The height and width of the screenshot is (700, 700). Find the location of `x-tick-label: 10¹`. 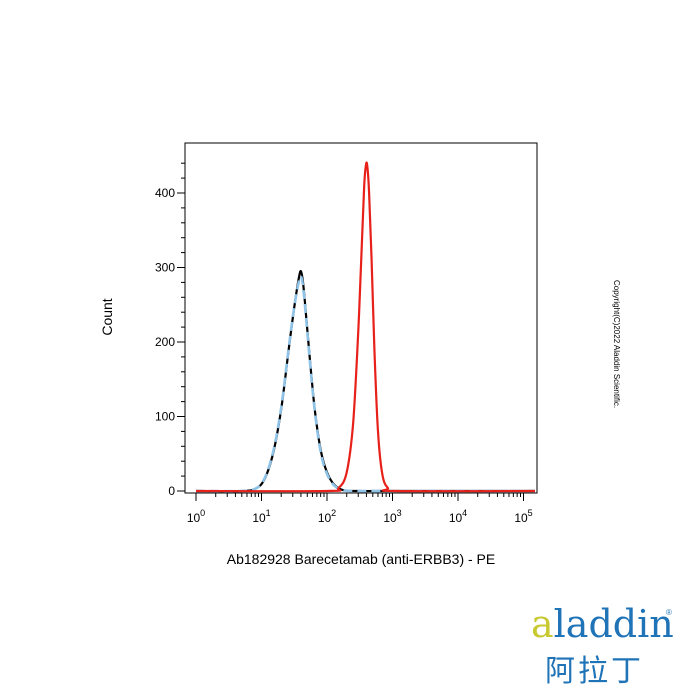

x-tick-label: 10¹ is located at coordinates (261, 516).